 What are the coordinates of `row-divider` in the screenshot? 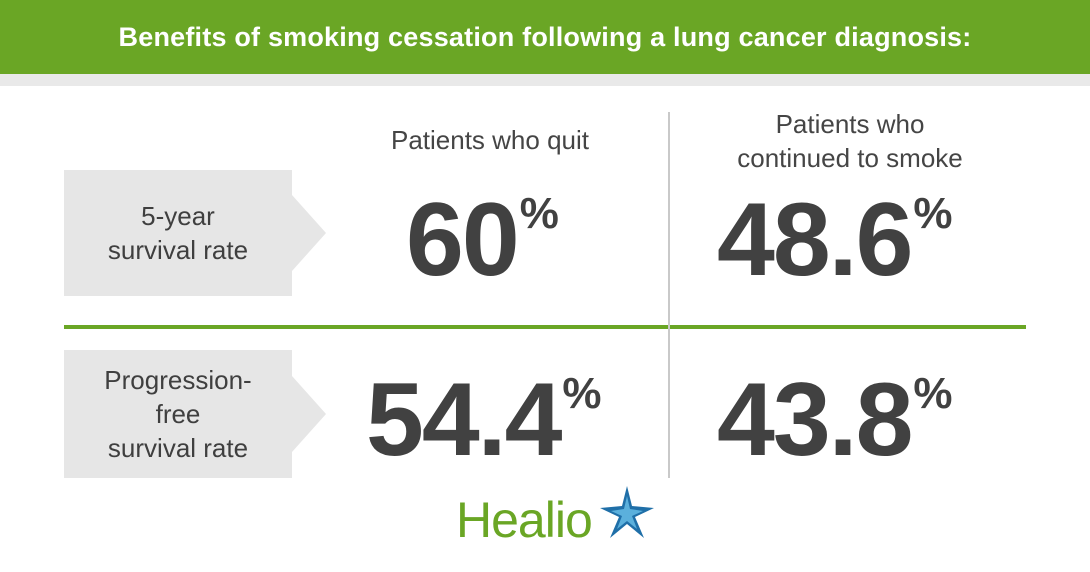 It's located at (545, 327).